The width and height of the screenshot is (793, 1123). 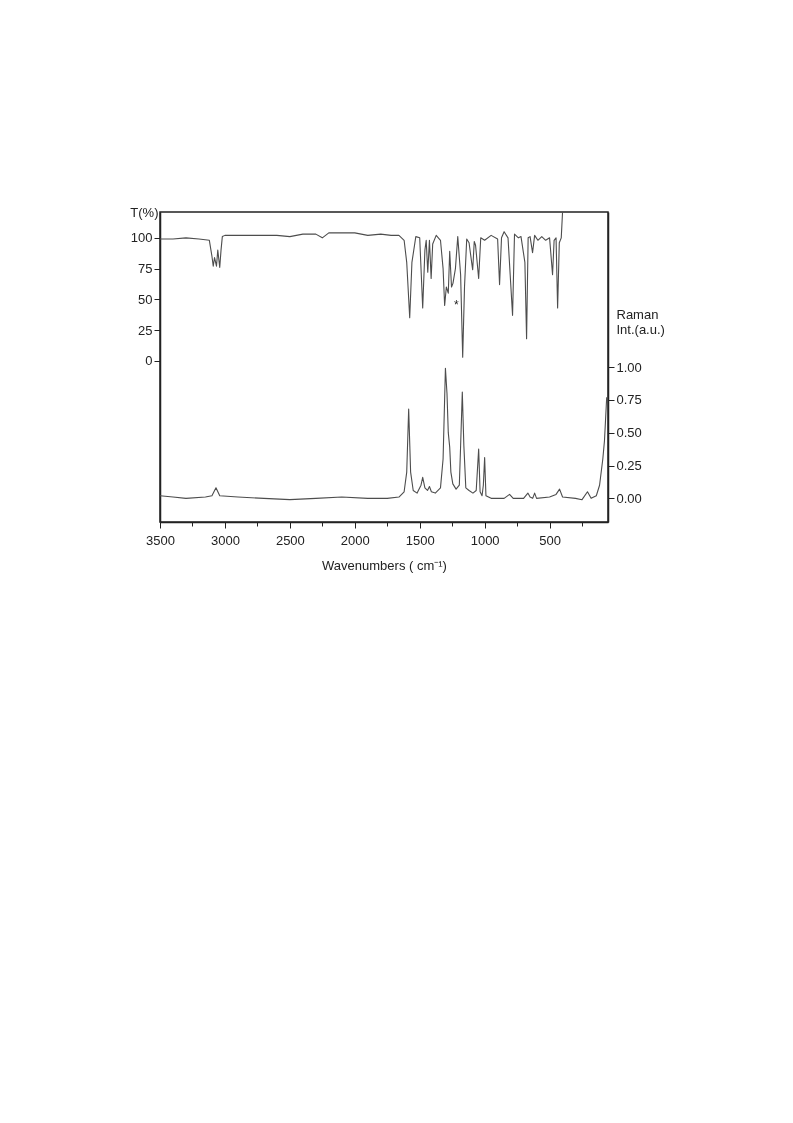 What do you see at coordinates (160, 540) in the screenshot?
I see `x-tick-label: 3500` at bounding box center [160, 540].